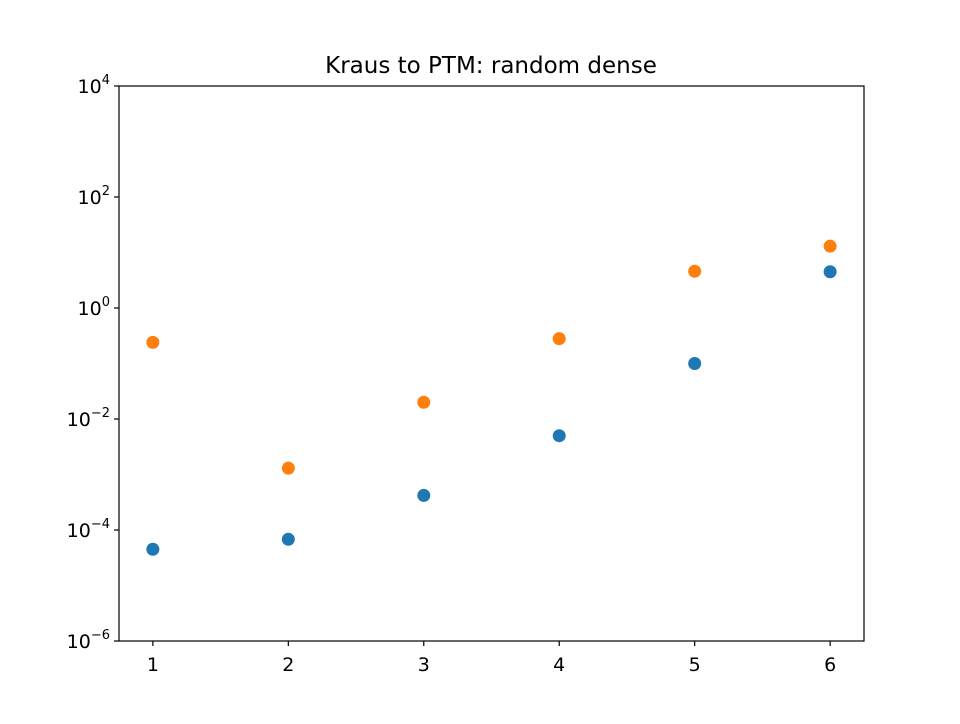  Describe the element at coordinates (106, 302) in the screenshot. I see `y-tick-exponent: 0` at that location.